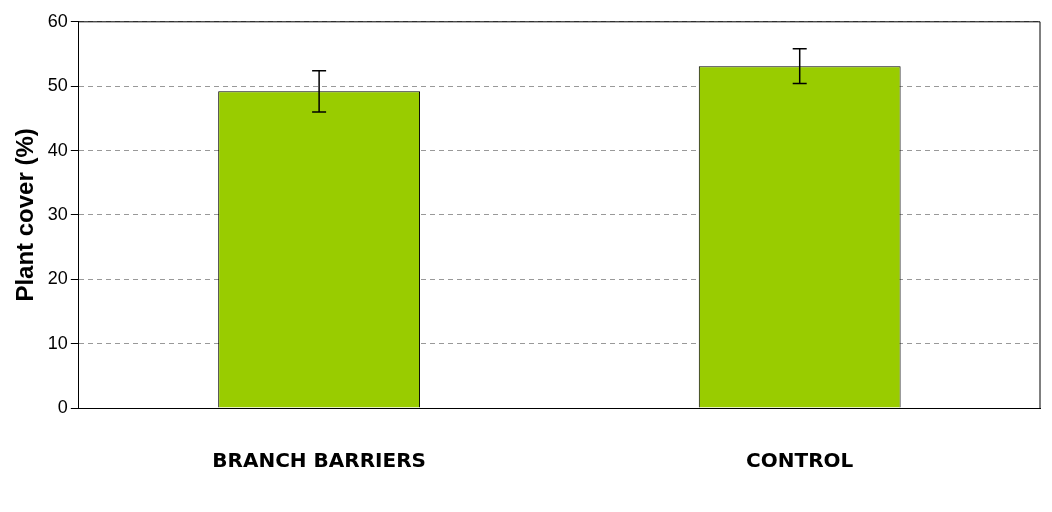 The width and height of the screenshot is (1052, 512). I want to click on y-tick-label: 50, so click(57, 85).